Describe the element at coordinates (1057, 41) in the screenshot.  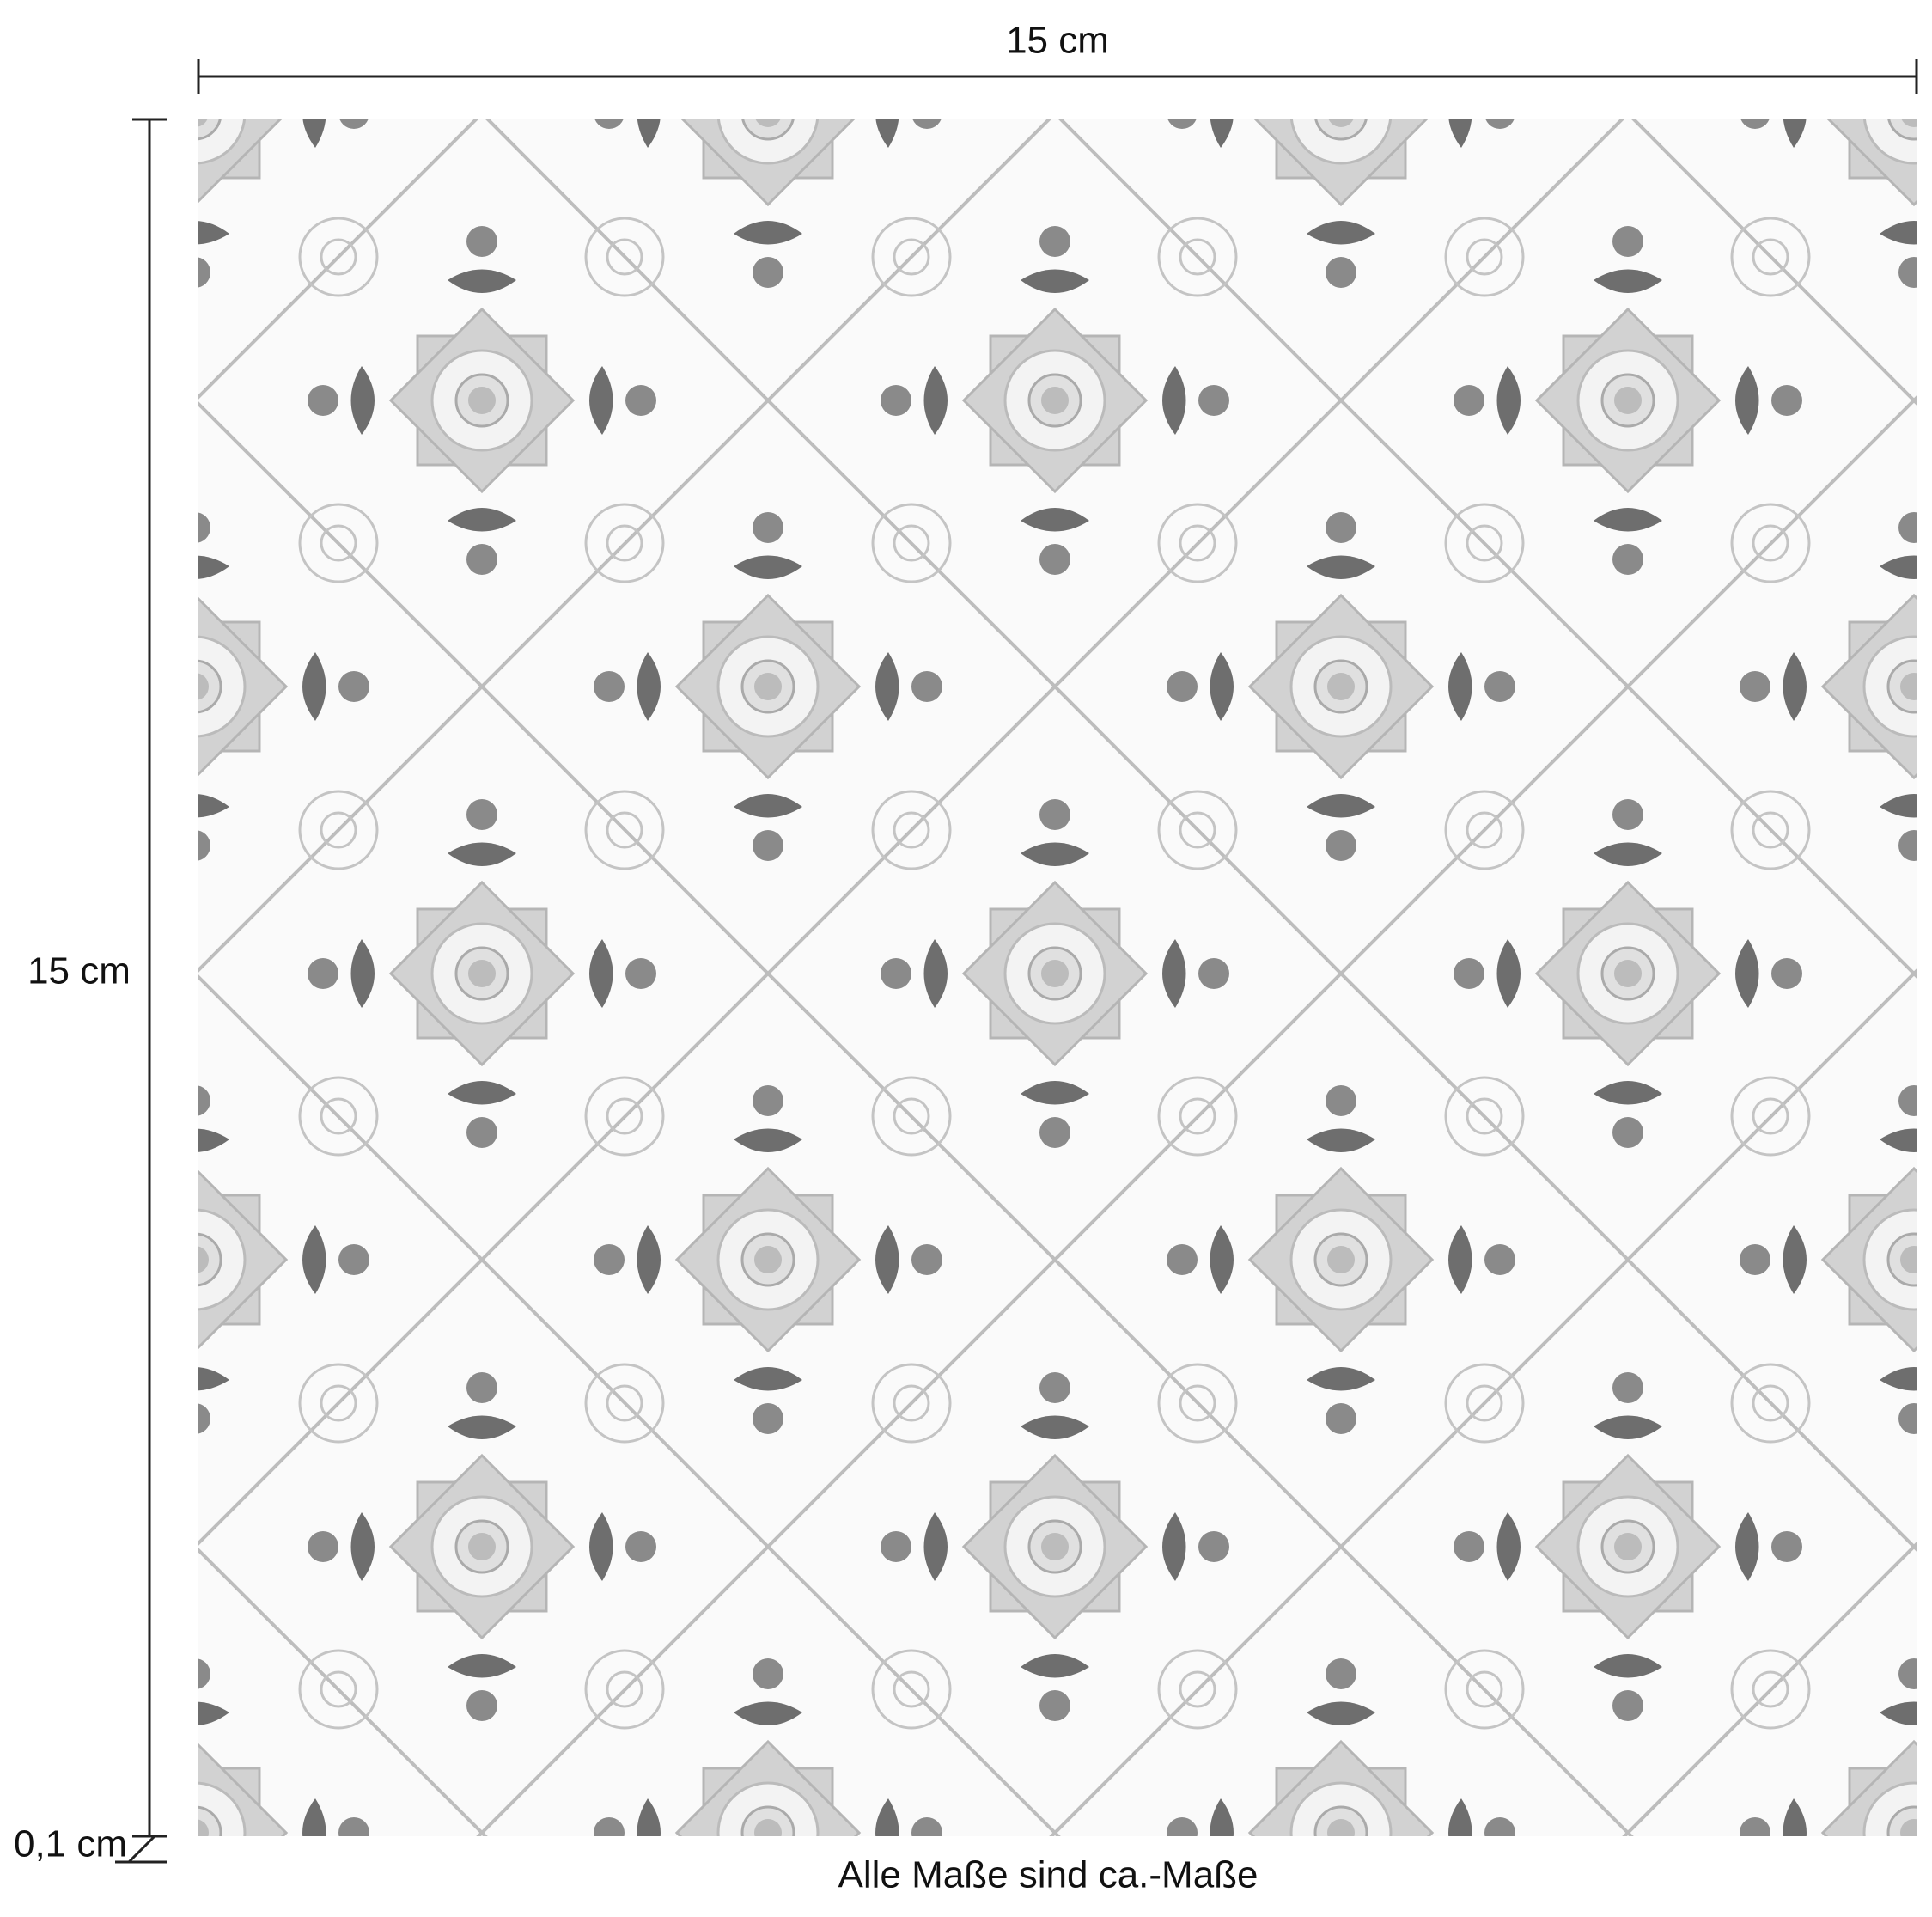
I see `width-label: 15 cm` at that location.